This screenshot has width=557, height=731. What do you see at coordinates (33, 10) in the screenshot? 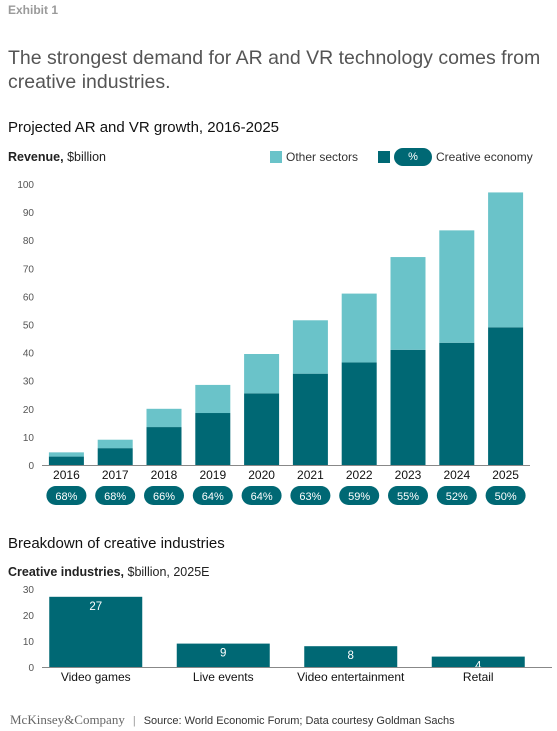
I see `exhibit-label: Exhibit 1` at bounding box center [33, 10].